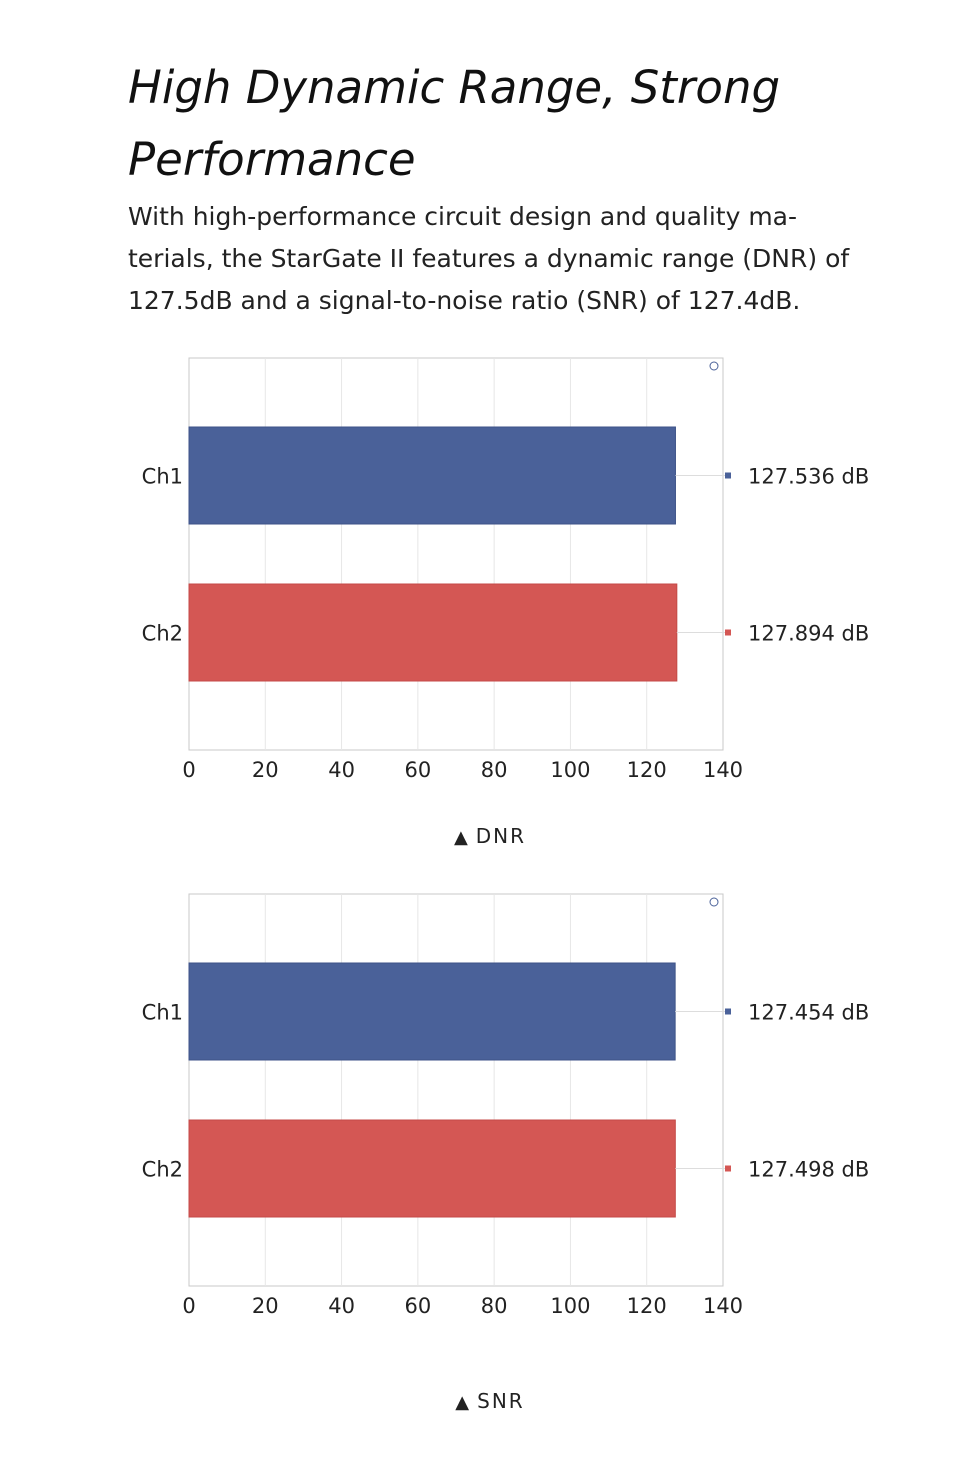 This screenshot has height=1470, width=980. What do you see at coordinates (808, 477) in the screenshot?
I see `dnr-value-label: 127.536 dB` at bounding box center [808, 477].